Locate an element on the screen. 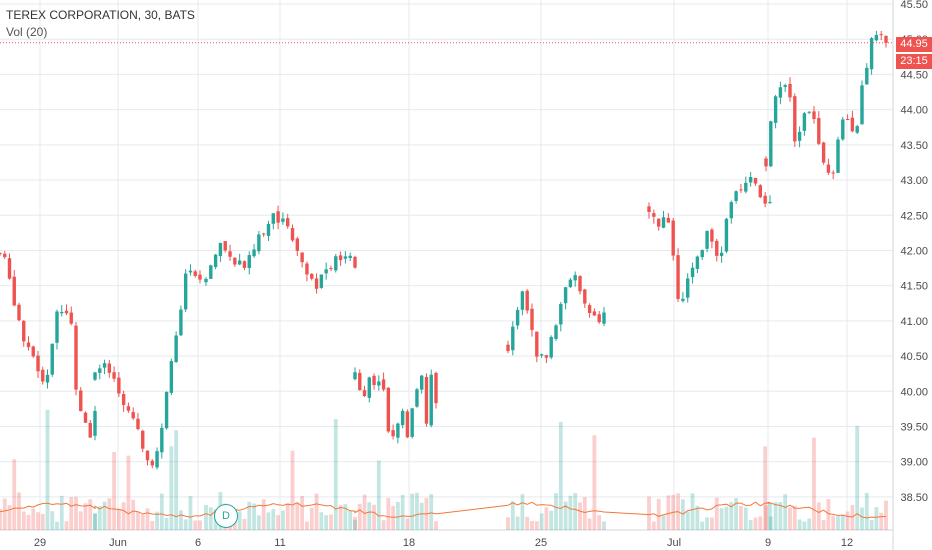  y-tick-label: 43.50 is located at coordinates (914, 146).